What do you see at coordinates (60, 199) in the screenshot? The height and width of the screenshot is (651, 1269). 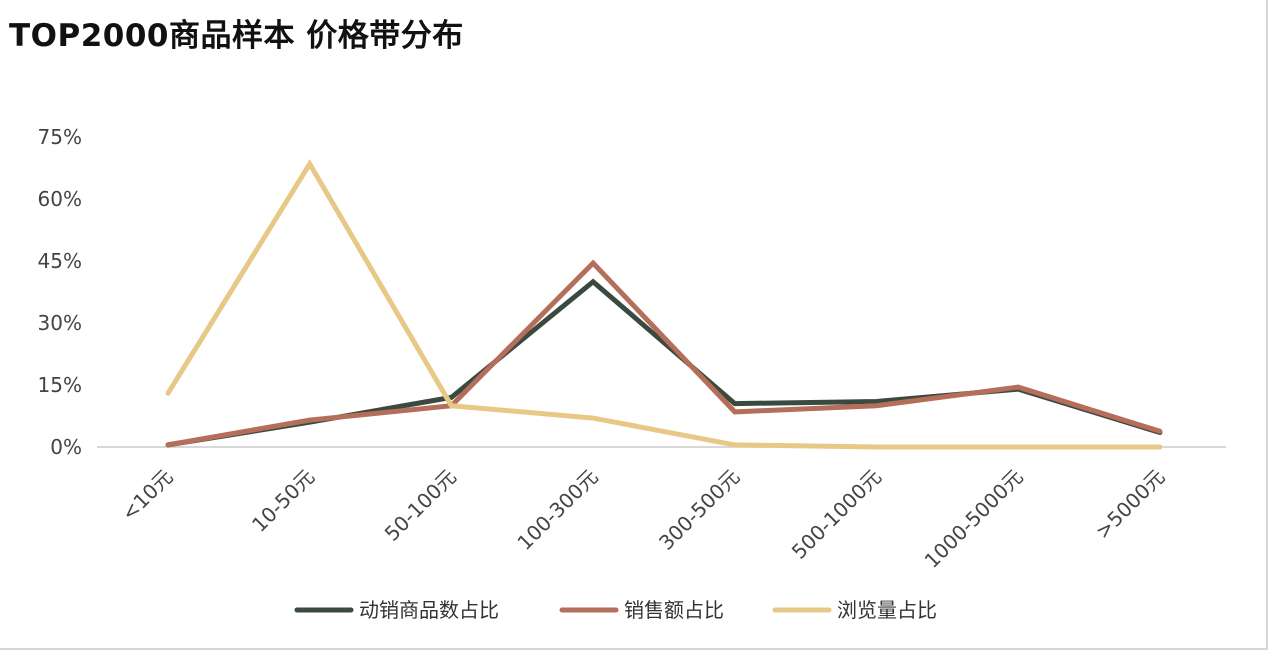 I see `y-tick-label: 60%` at bounding box center [60, 199].